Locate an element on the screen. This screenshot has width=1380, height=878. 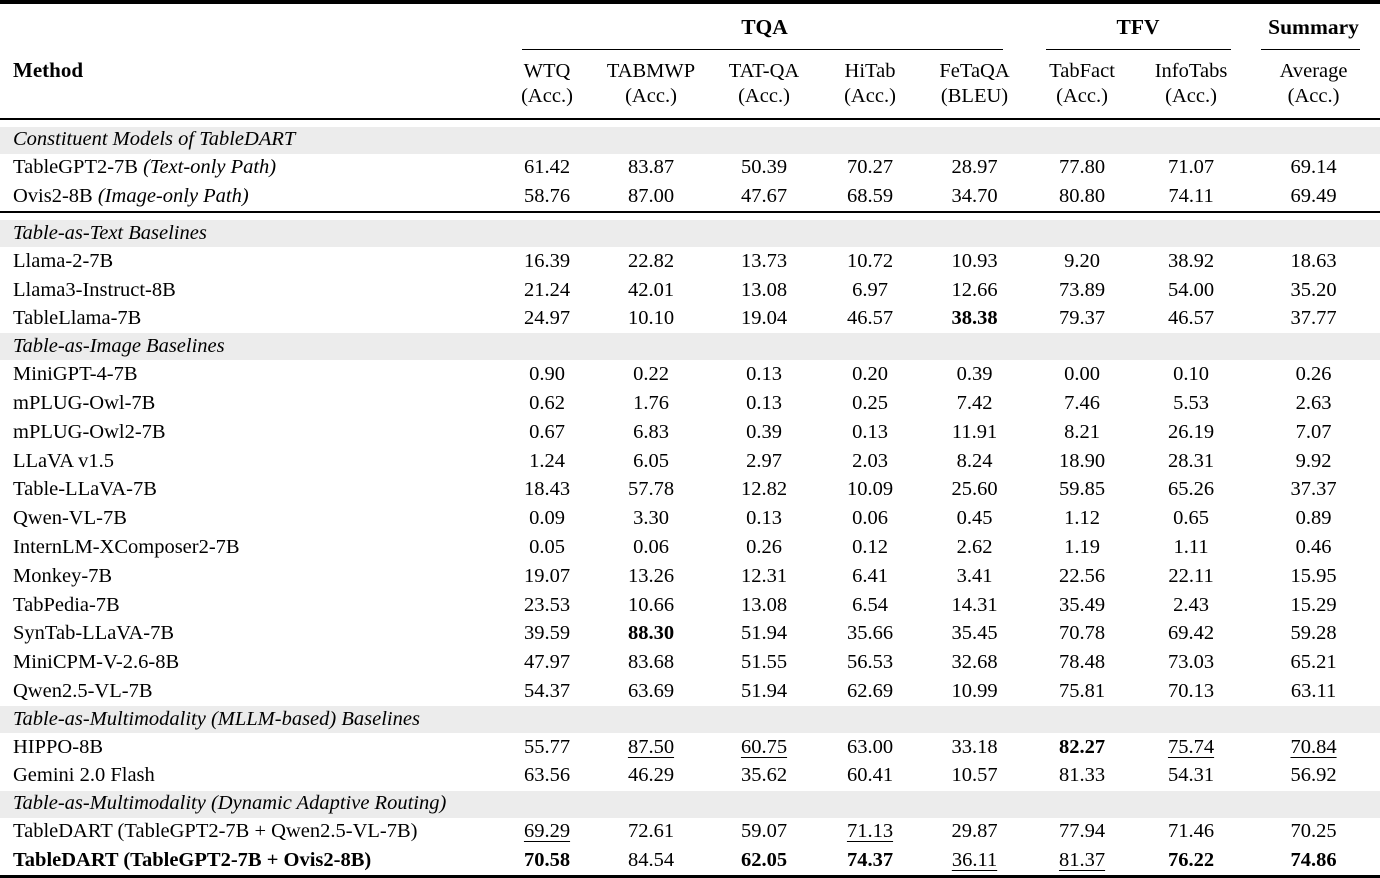
method-cell: TableGPT2-7B (Text-only Path) is located at coordinates (250, 168).